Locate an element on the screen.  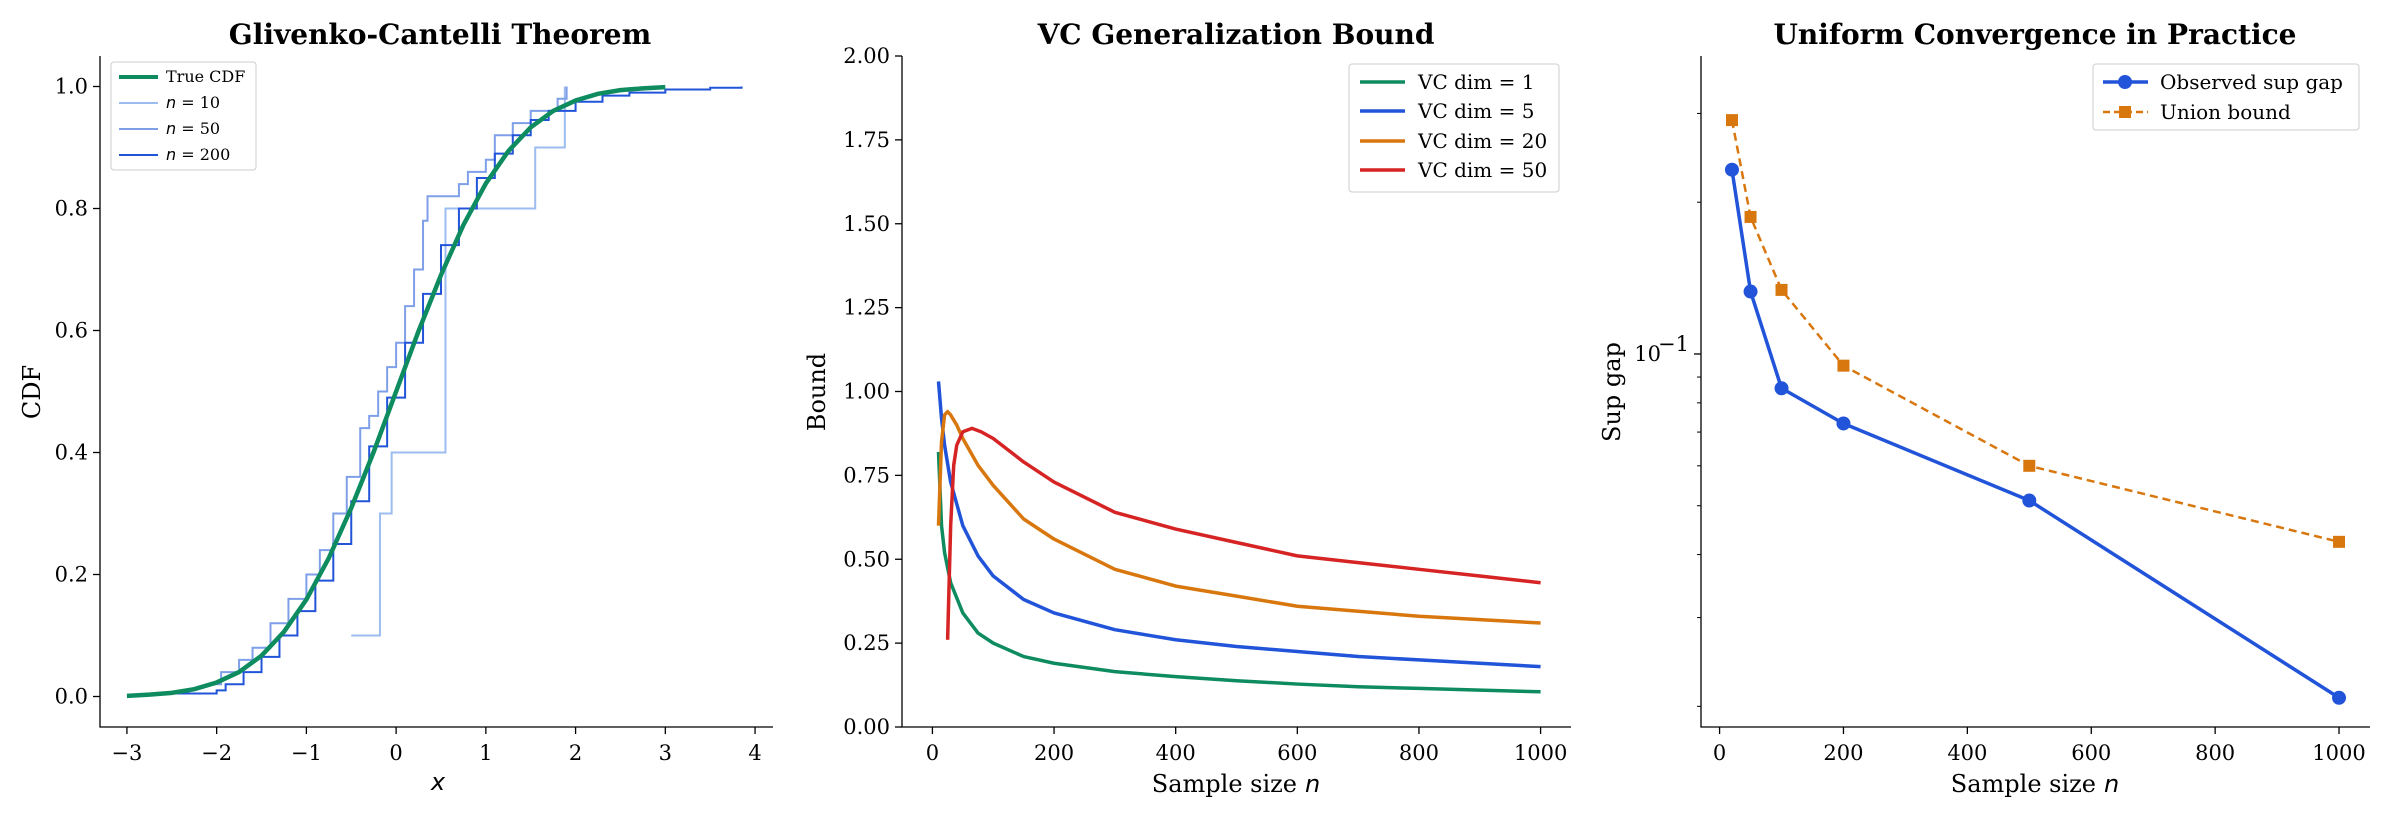
plot-area is located at coordinates (1238, 537).